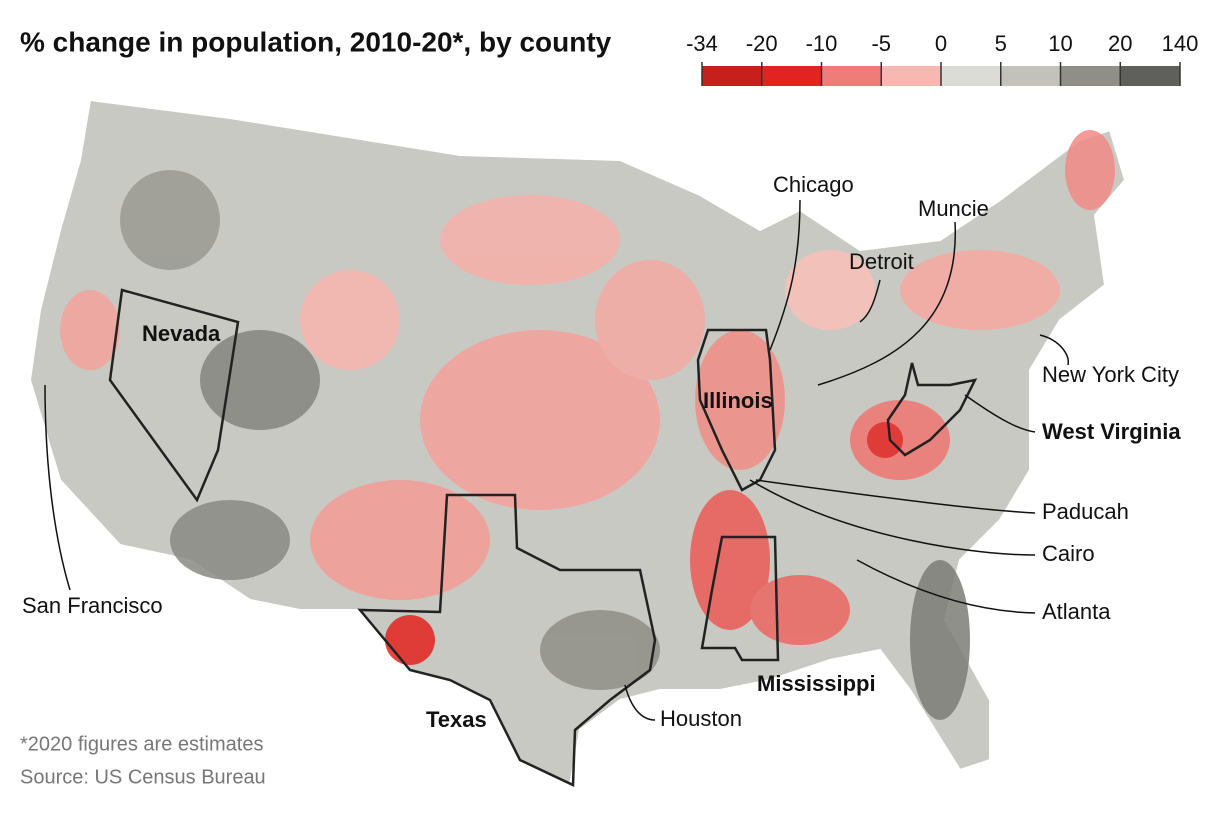  I want to click on legend-tick-label: -34, so click(702, 43).